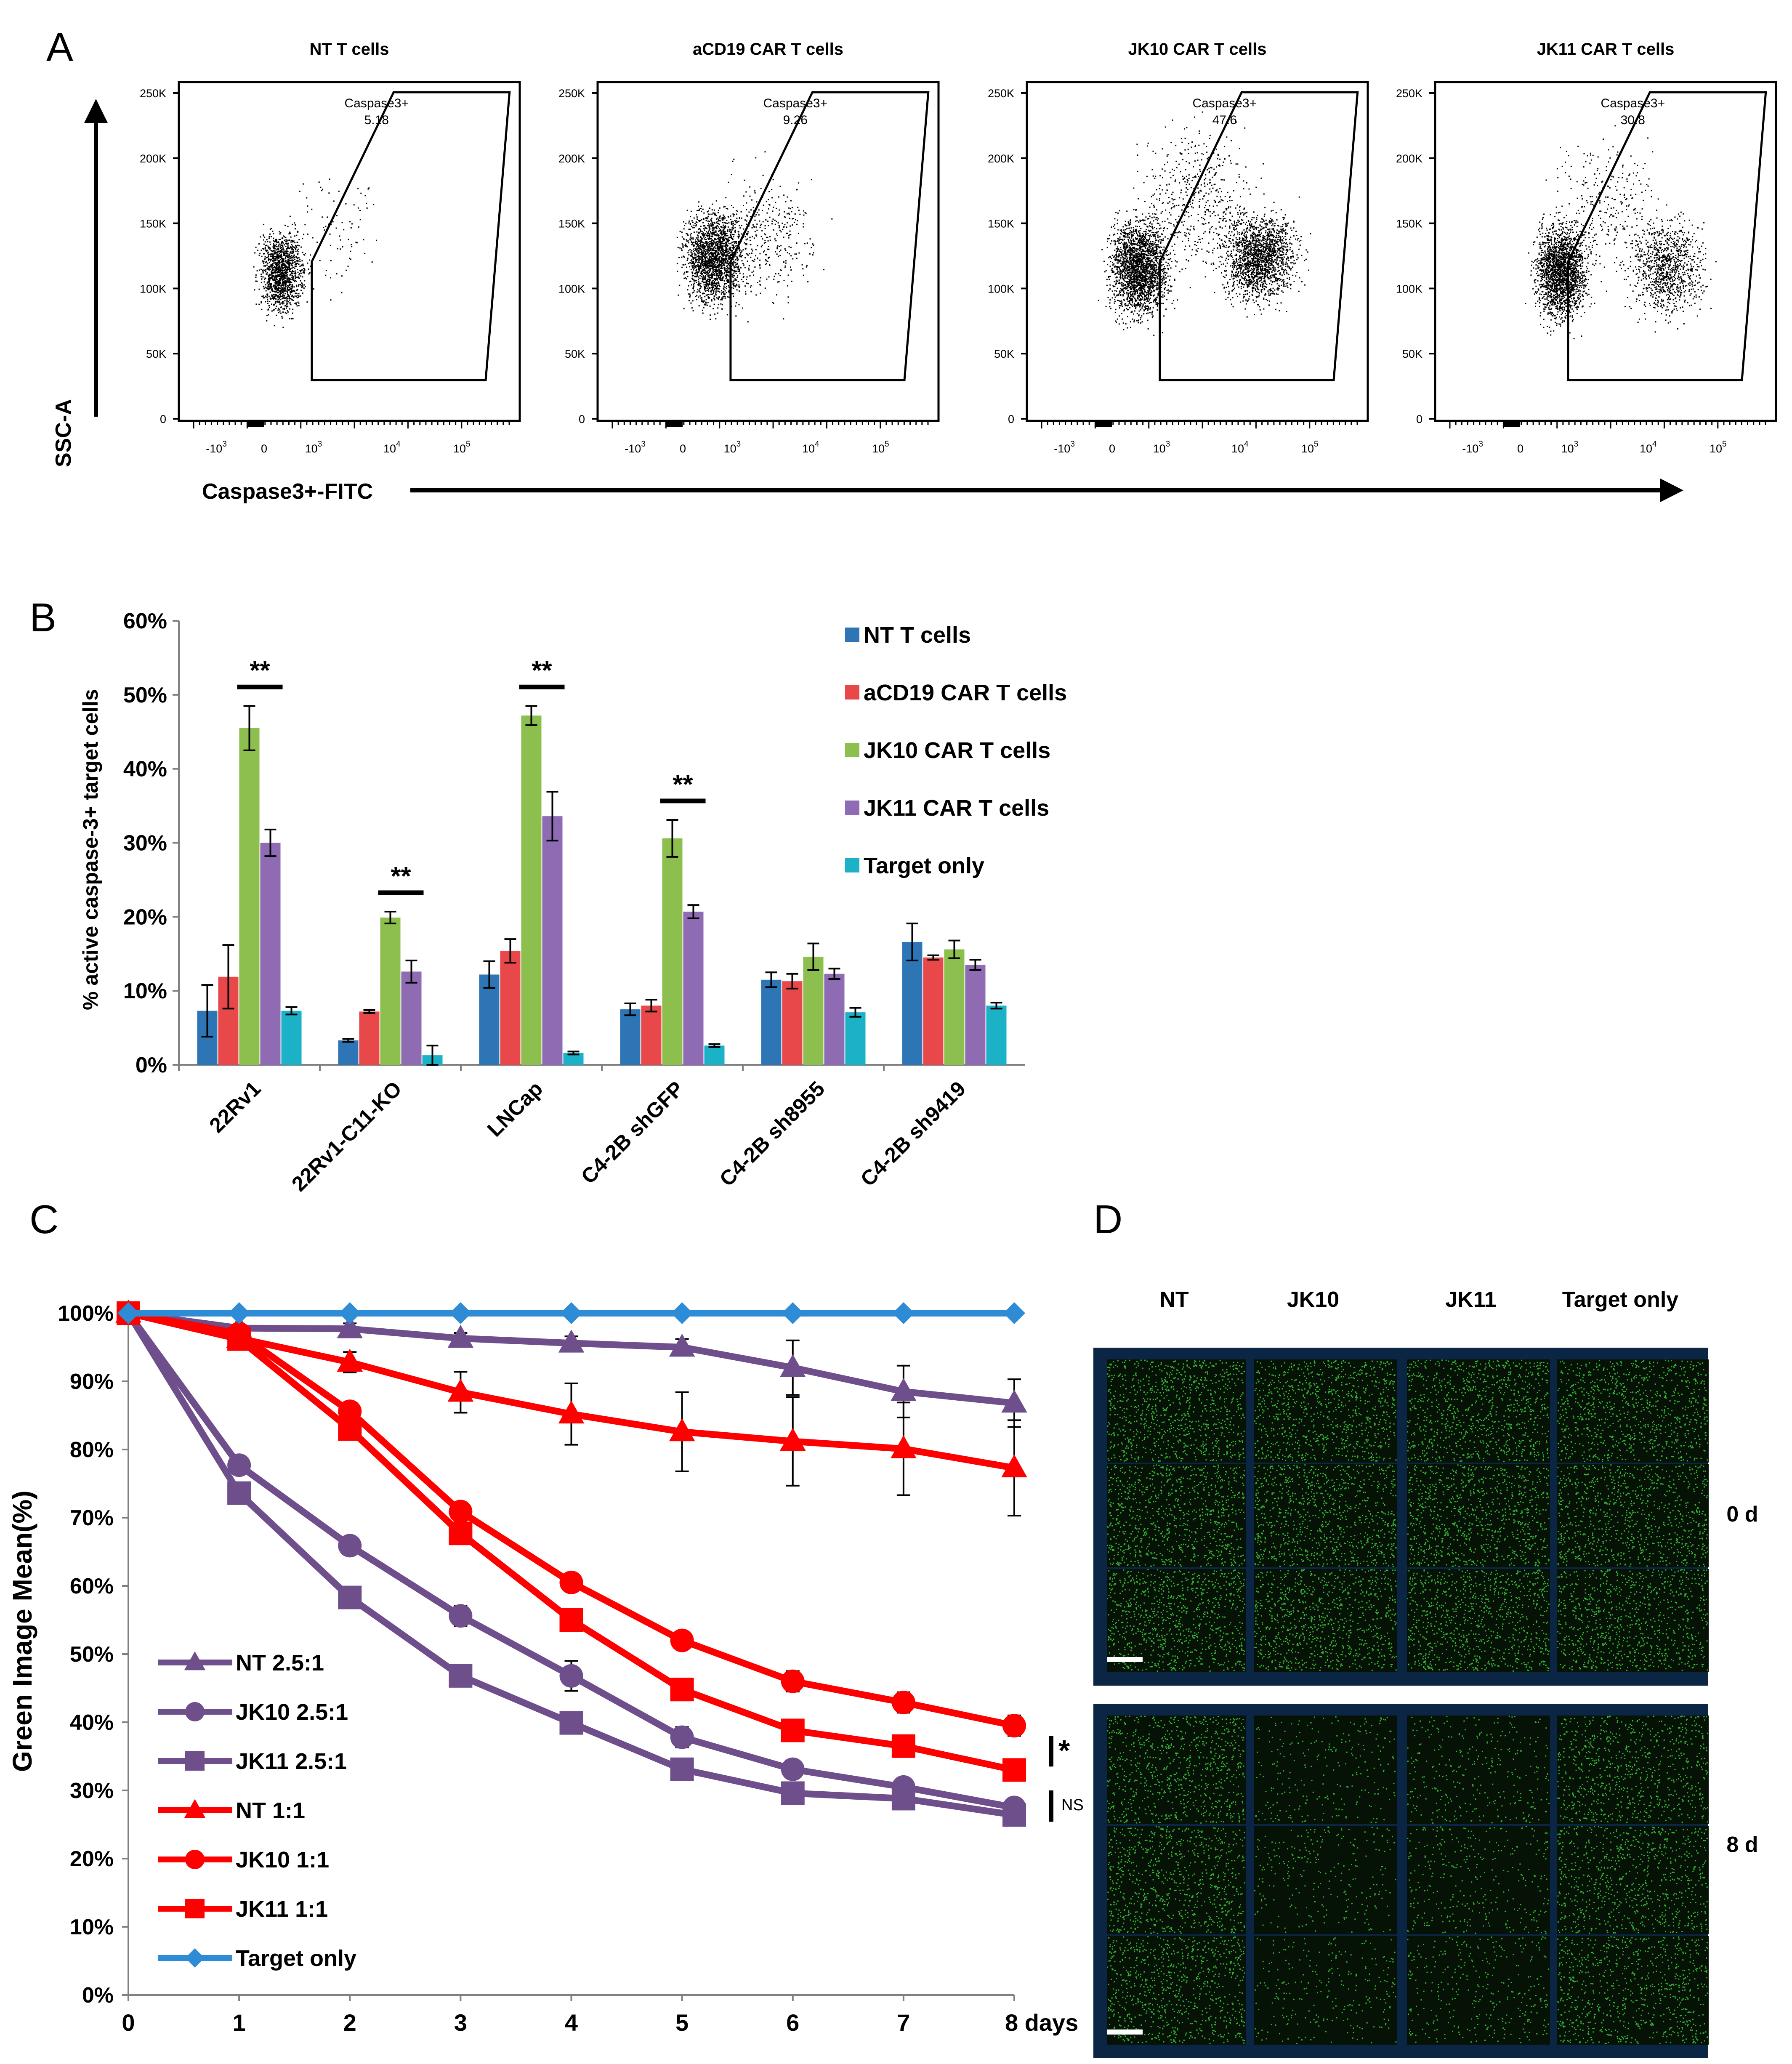  What do you see at coordinates (1224, 103) in the screenshot?
I see `flow-gate-label: Caspase3+` at bounding box center [1224, 103].